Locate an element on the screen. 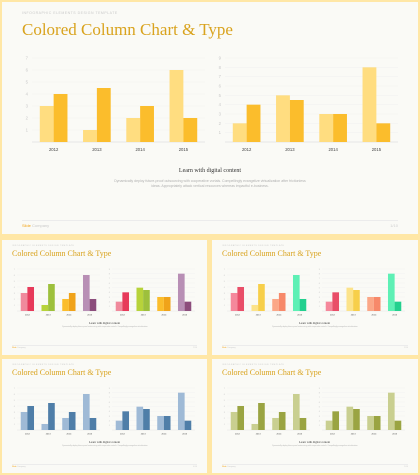 Image resolution: width=420 pixels, height=475 pixels. page-number: 5/10 is located at coordinates (406, 467).